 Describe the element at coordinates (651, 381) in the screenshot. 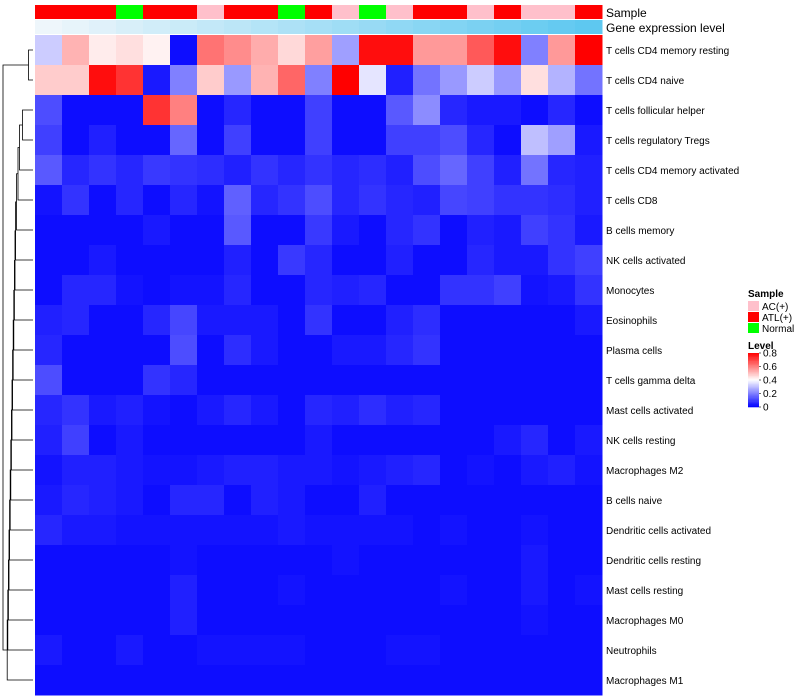

I see `row-label: T cells gamma delta` at that location.